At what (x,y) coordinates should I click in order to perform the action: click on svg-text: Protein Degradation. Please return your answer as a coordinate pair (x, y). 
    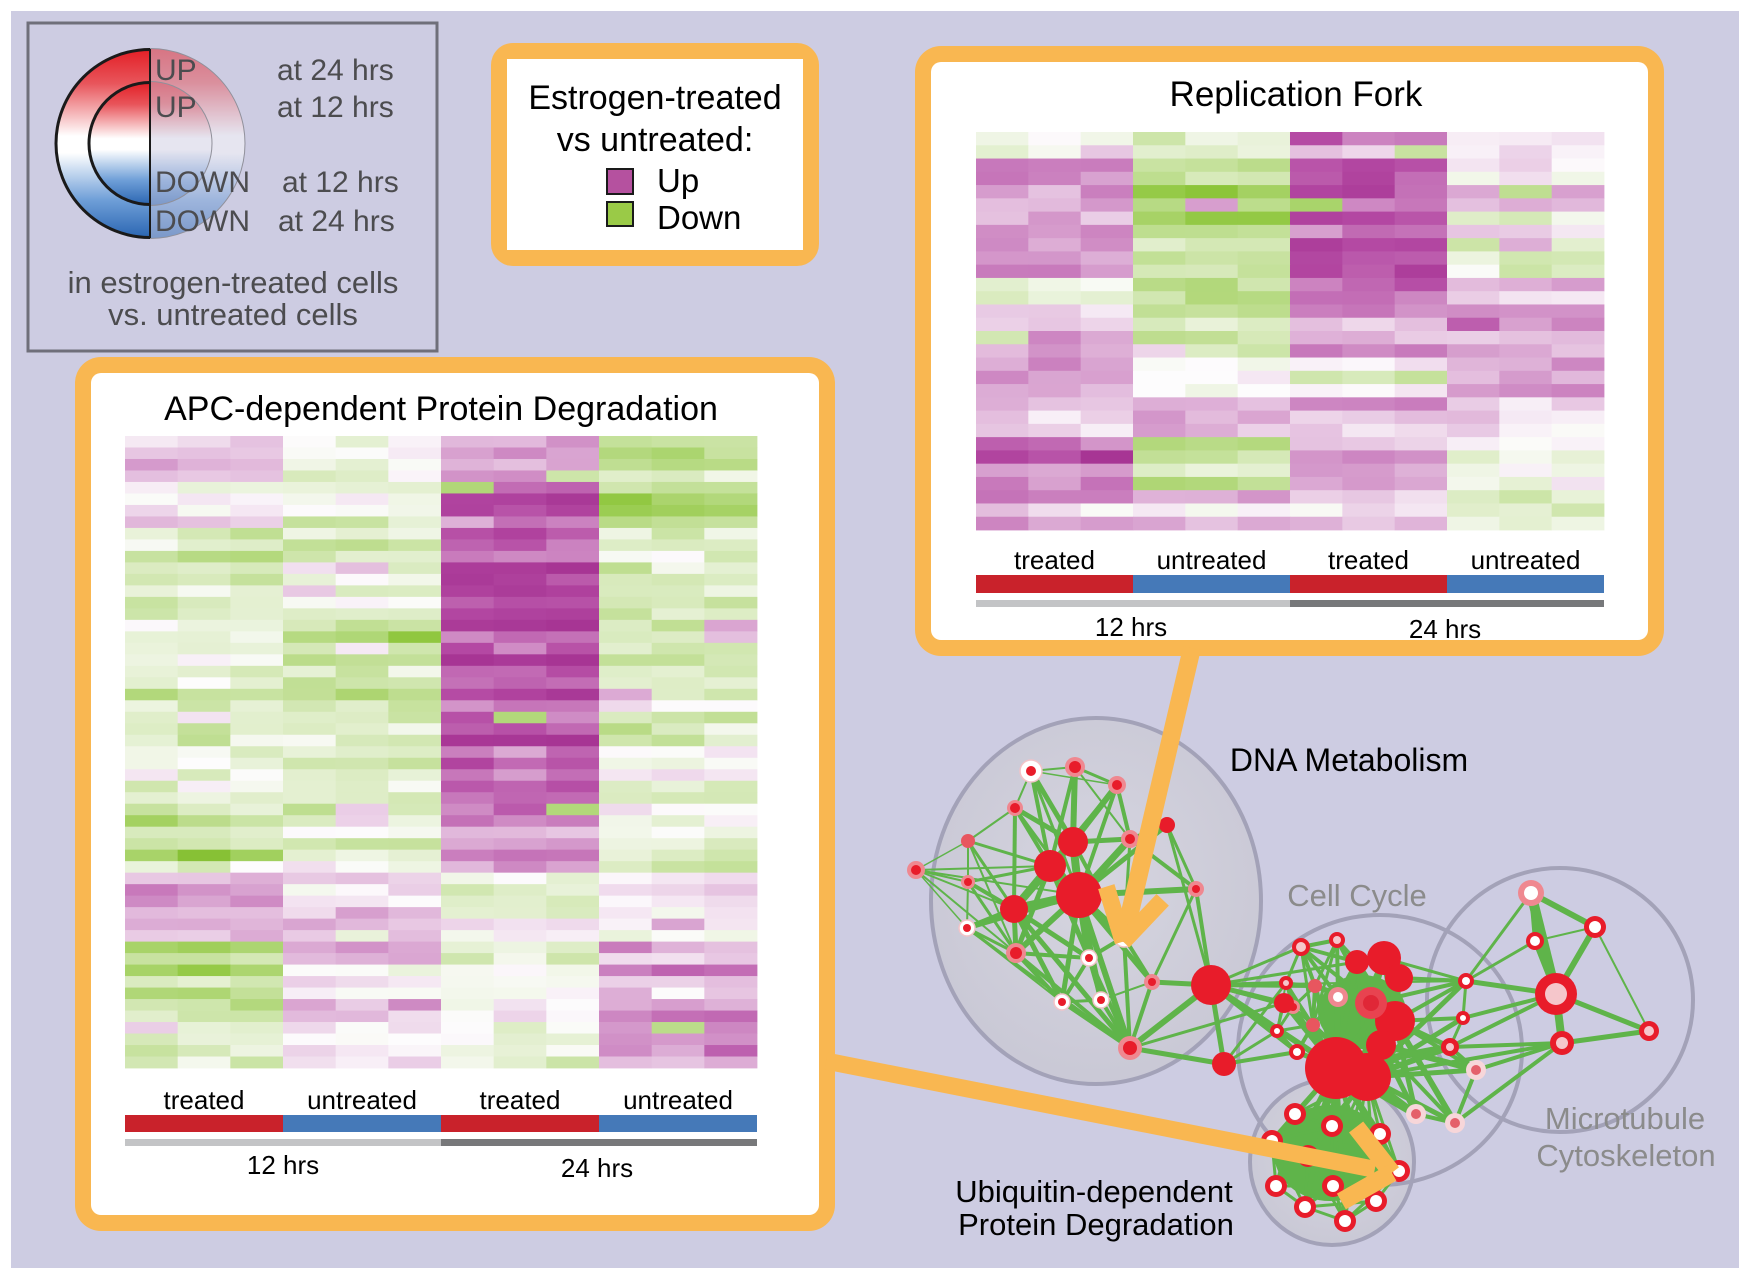
    Looking at the image, I should click on (1096, 1224).